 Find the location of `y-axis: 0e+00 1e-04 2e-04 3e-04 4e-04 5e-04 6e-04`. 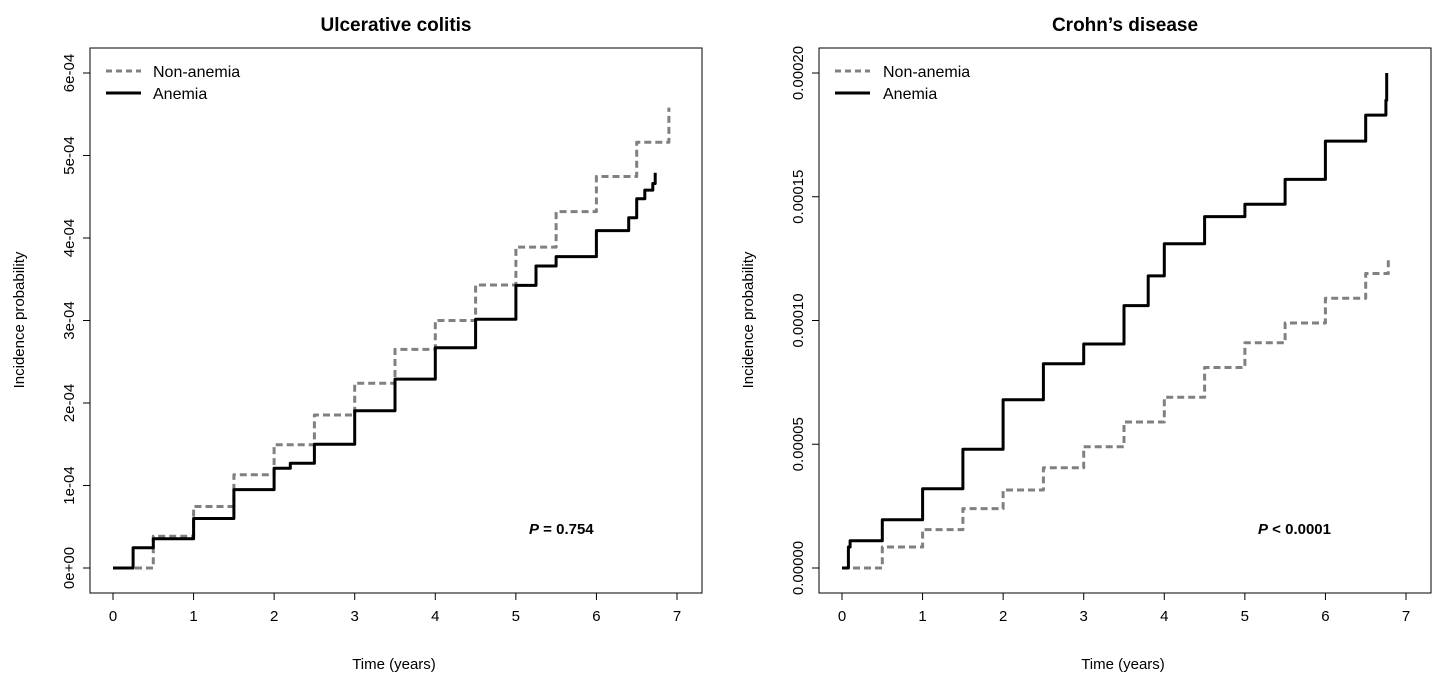

y-axis: 0e+00 1e-04 2e-04 3e-04 4e-04 5e-04 6e-04 is located at coordinates (75, 321).